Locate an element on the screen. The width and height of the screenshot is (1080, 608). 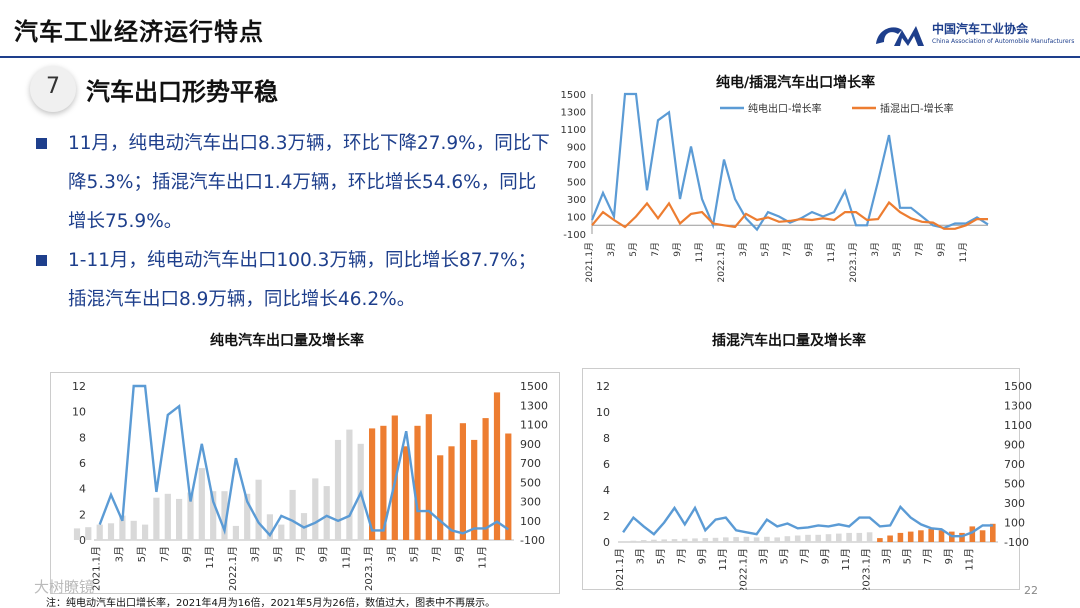
watermark: 大树瞭镜 is located at coordinates (64, 587).